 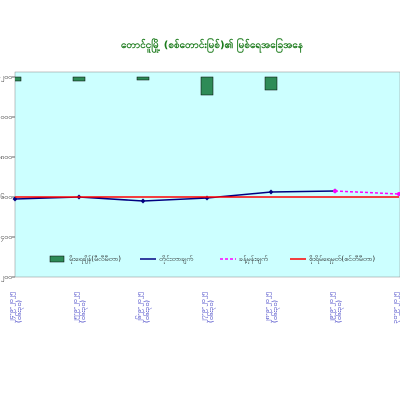 I want to click on x-tick-label-group: ၂၇-၉-၂၀၂၅ (၀၆း၃၀), so click(x=207, y=308).